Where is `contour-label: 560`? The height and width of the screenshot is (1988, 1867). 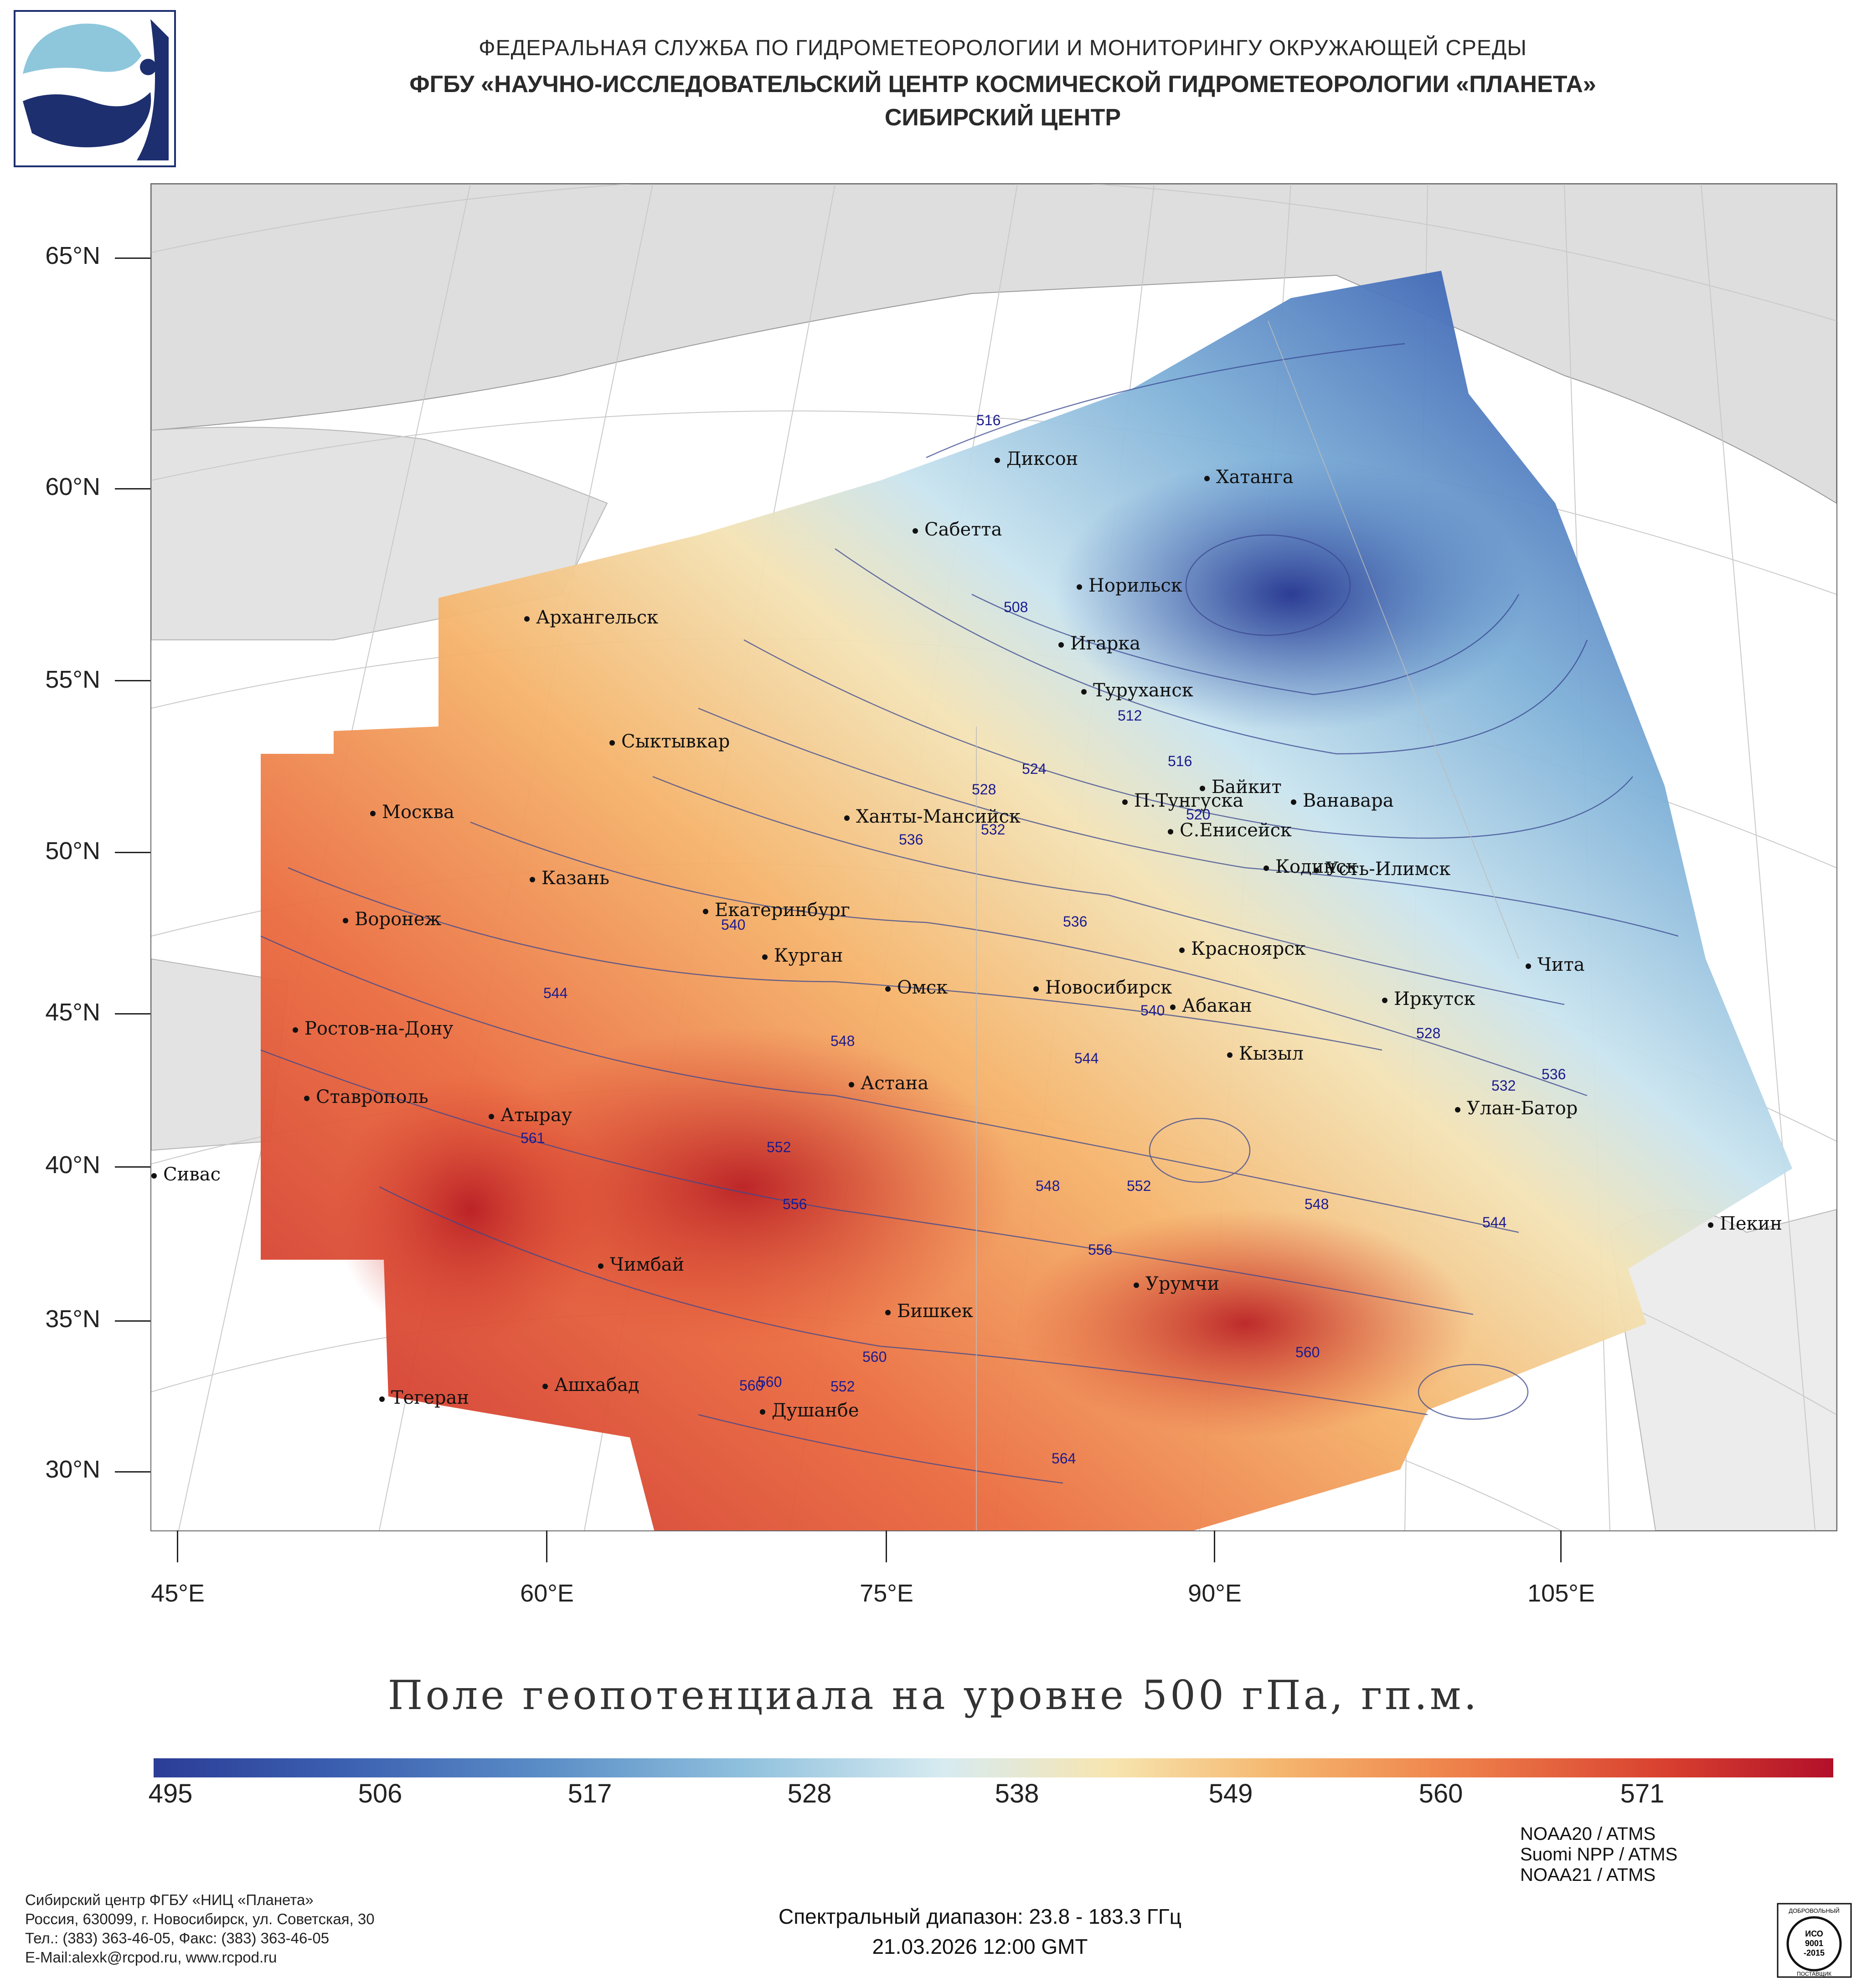
contour-label: 560 is located at coordinates (751, 1385).